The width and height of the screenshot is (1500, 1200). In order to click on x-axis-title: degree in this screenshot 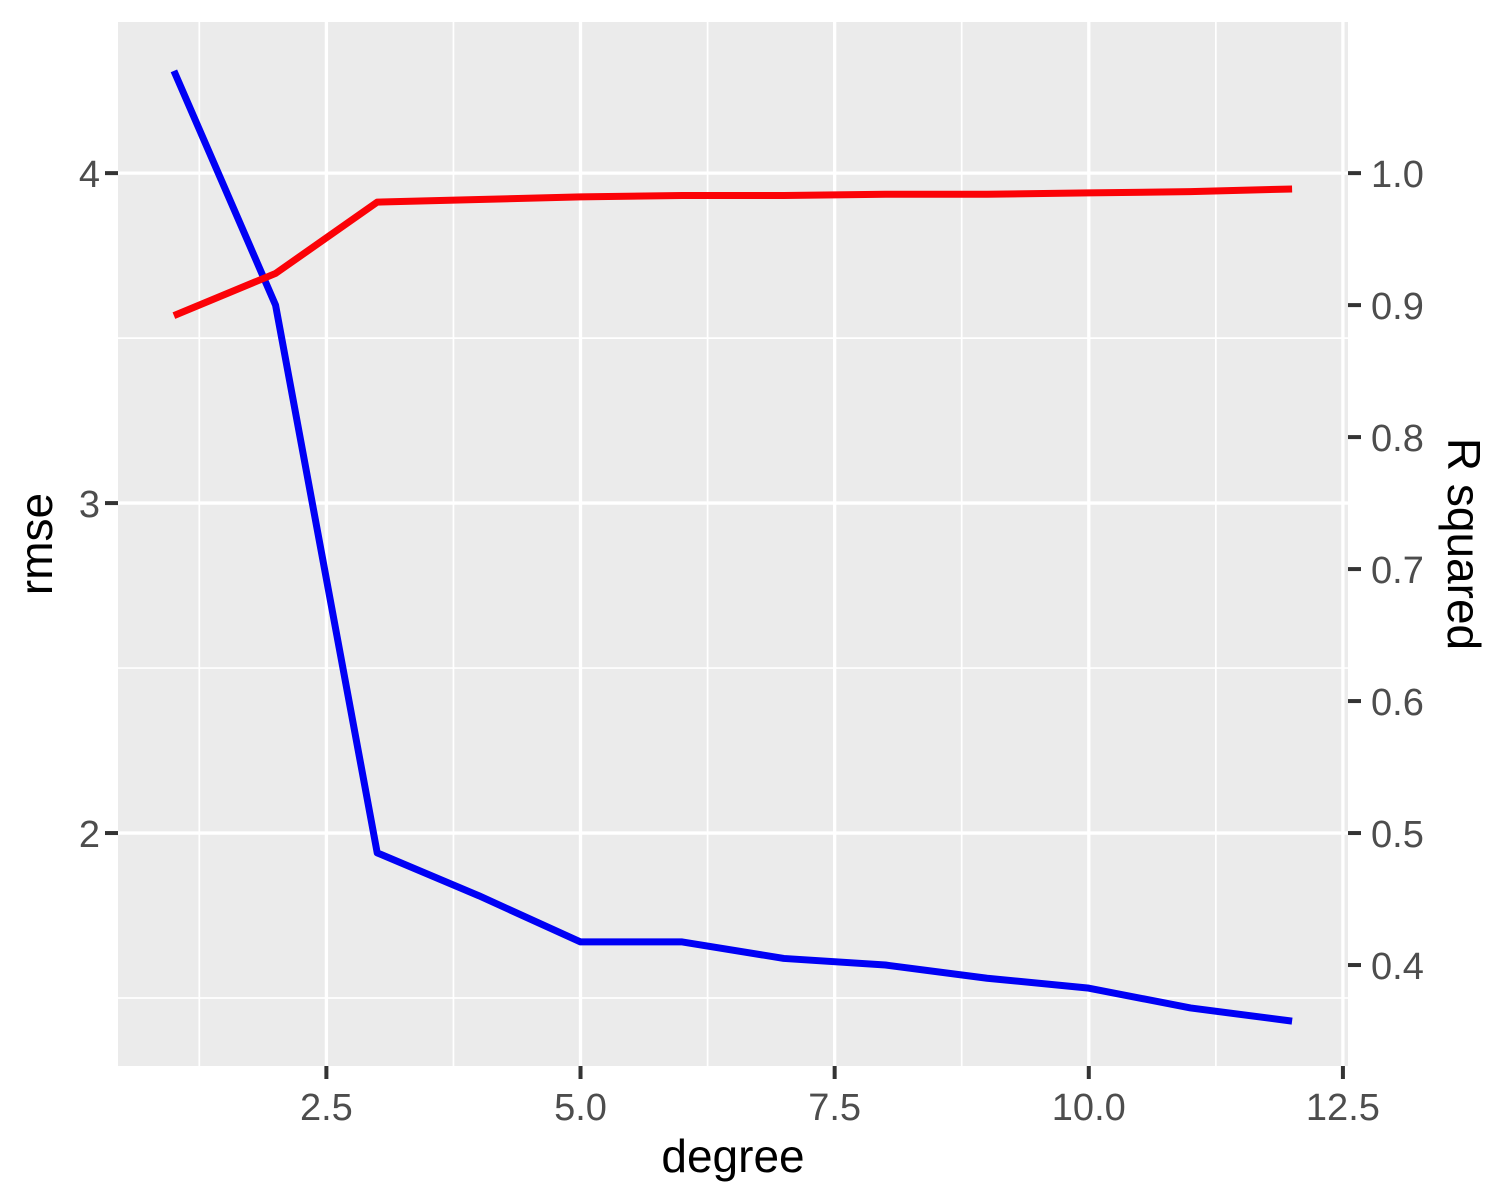, I will do `click(732, 1156)`.